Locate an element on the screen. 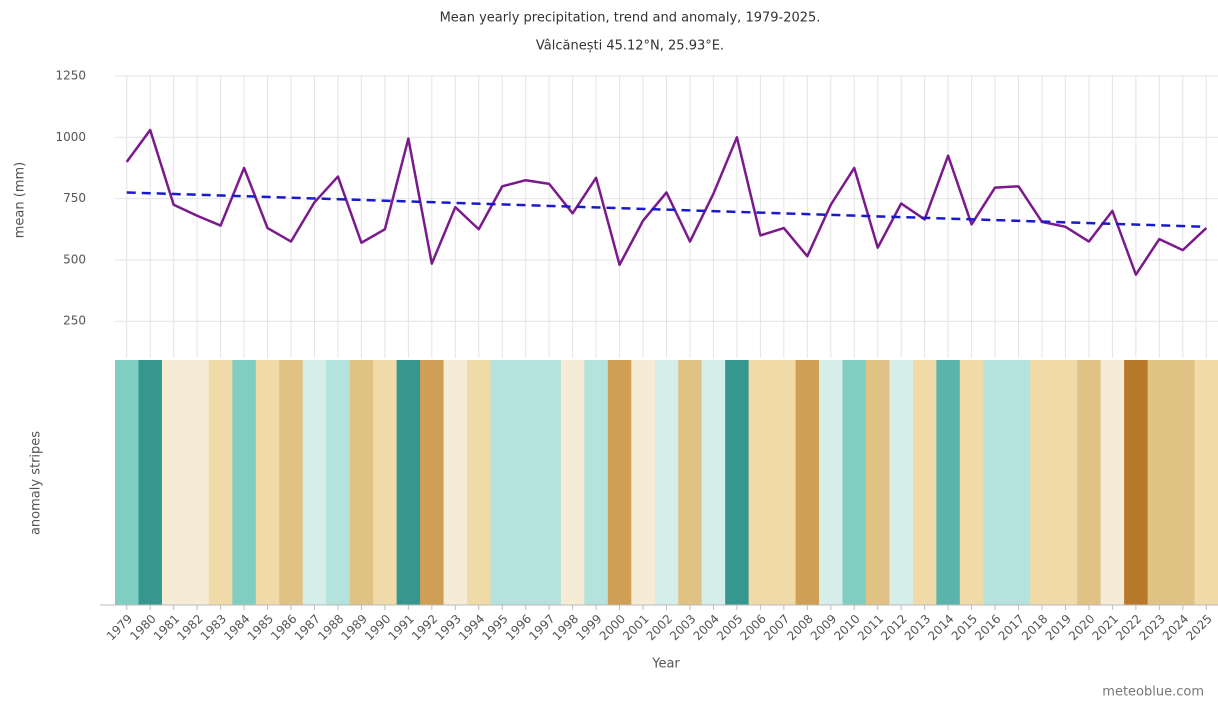 This screenshot has height=705, width=1218. y-tick-label: 1250 is located at coordinates (70, 76).